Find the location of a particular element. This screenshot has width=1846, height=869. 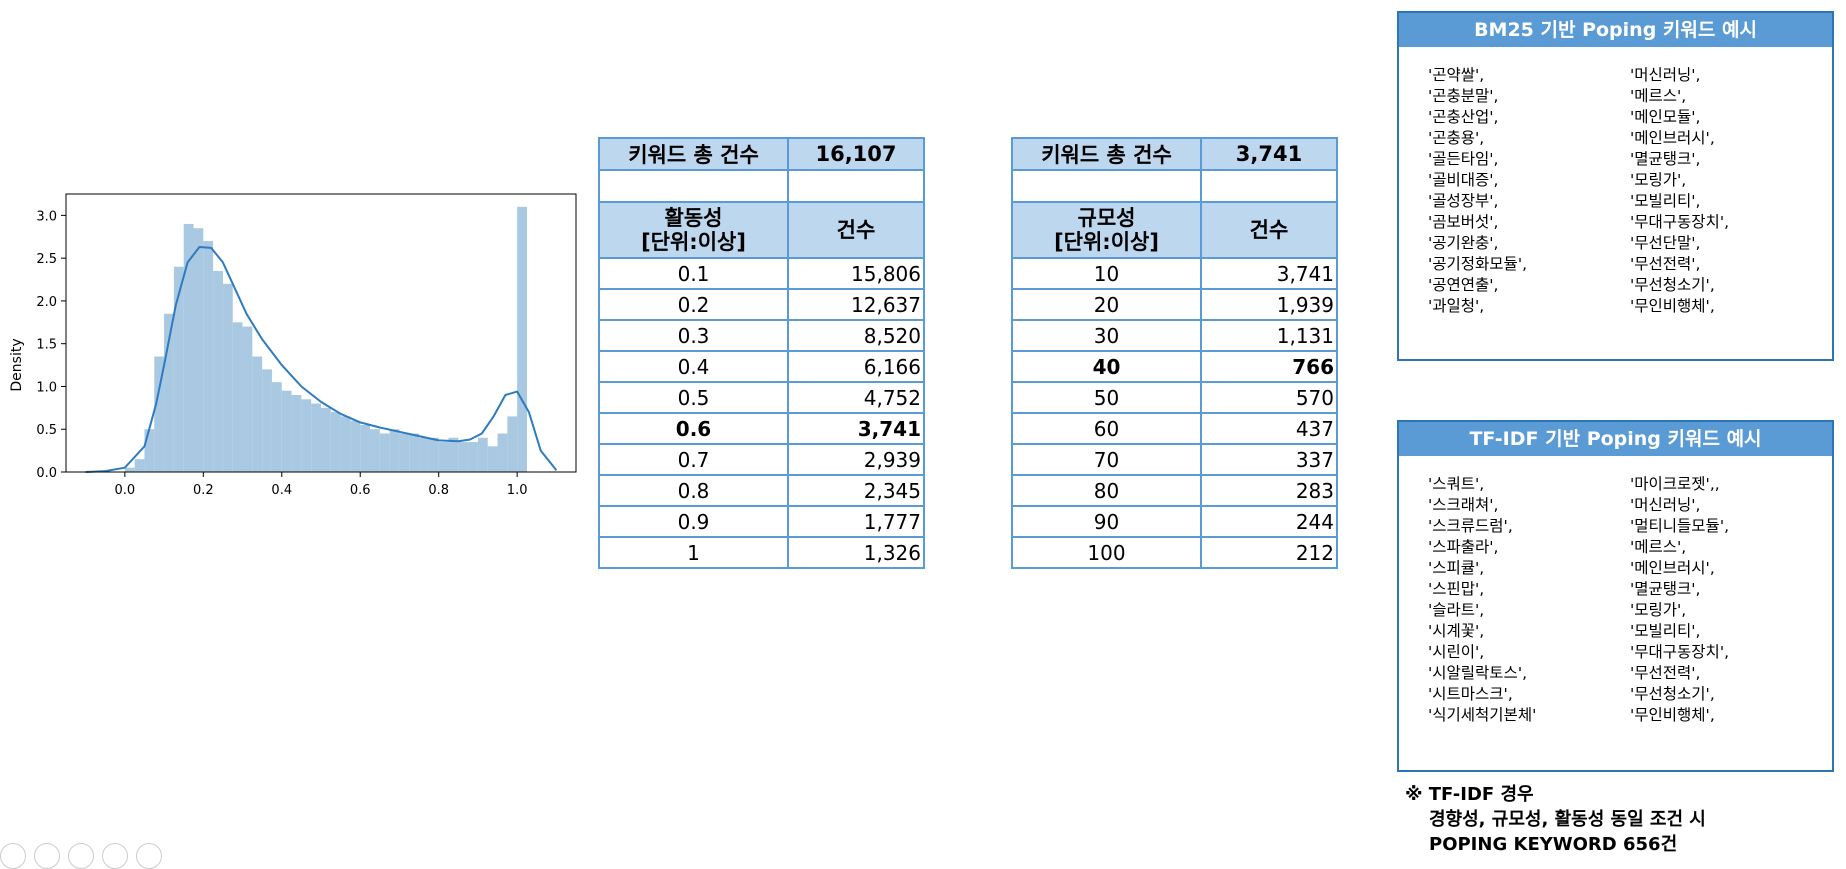

count-cell: 2,345 is located at coordinates (856, 490).